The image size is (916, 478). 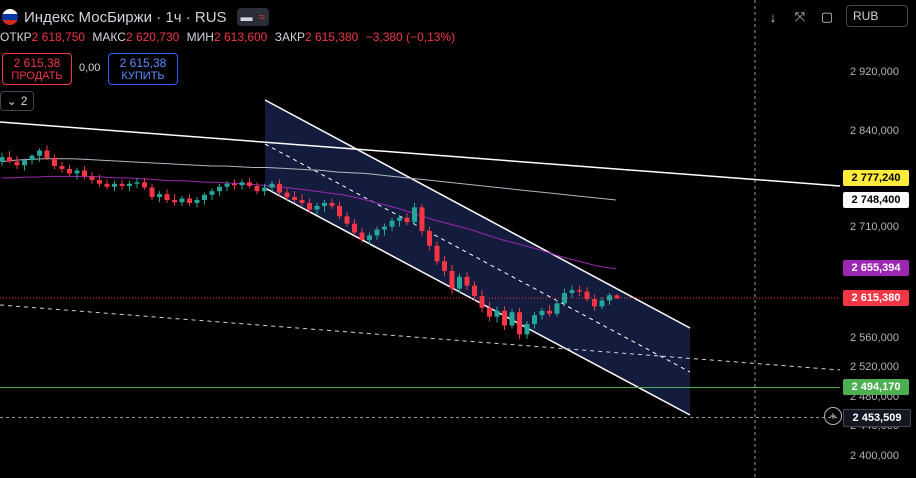 What do you see at coordinates (874, 131) in the screenshot?
I see `y-tick-label: 2 840,000` at bounding box center [874, 131].